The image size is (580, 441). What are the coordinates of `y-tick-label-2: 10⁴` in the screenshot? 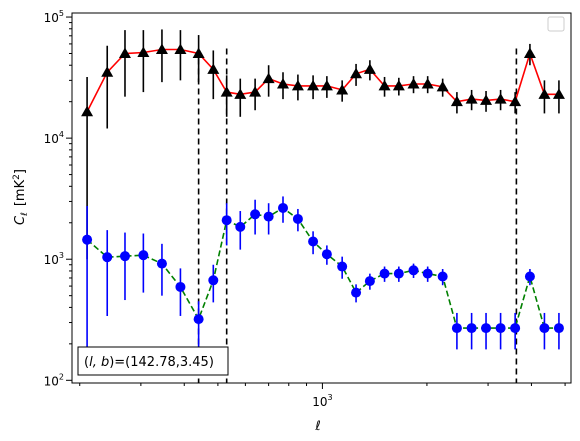 It's located at (54, 138).